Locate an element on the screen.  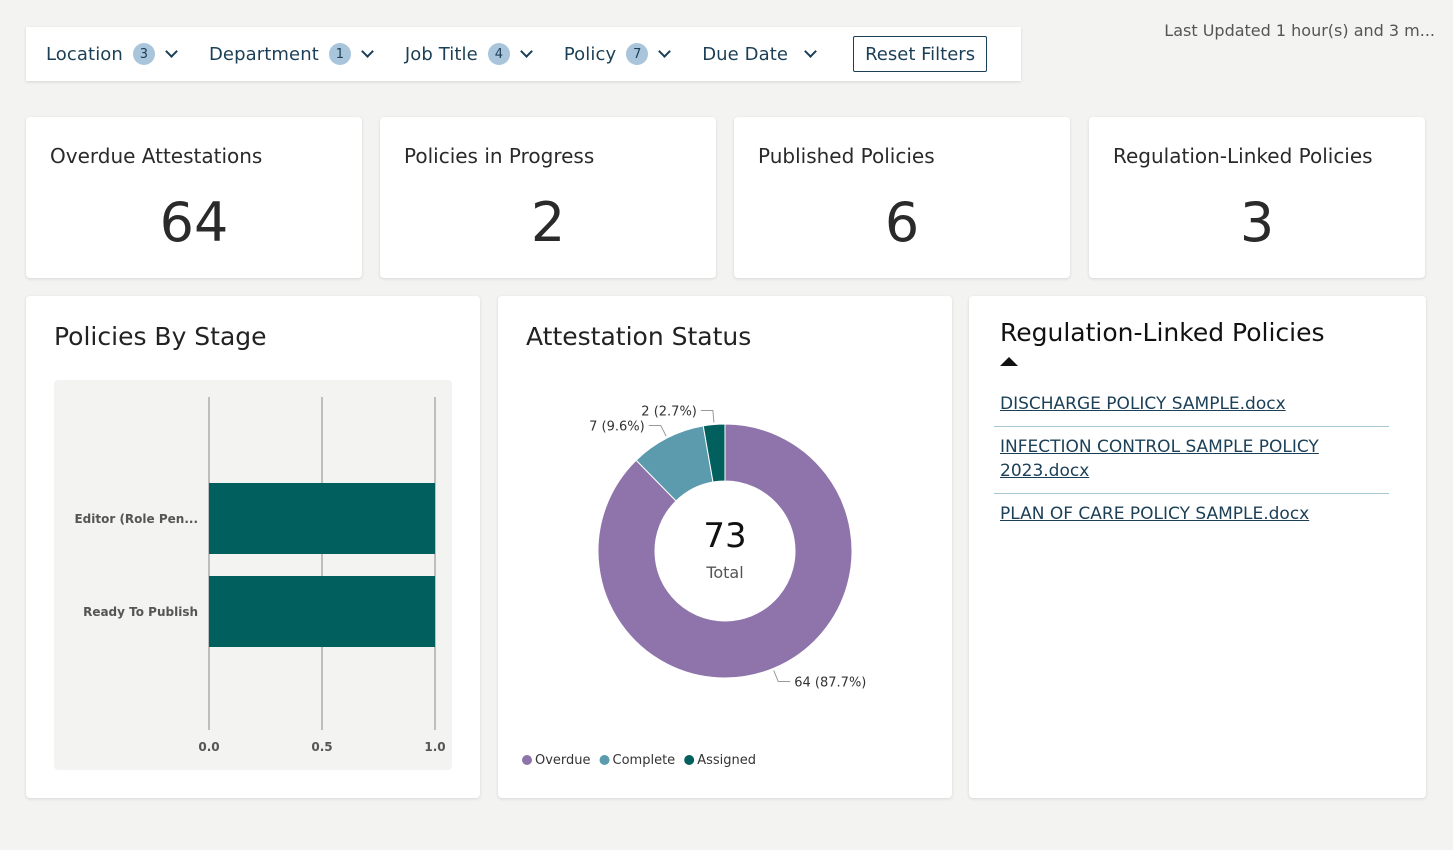
policy-link-text: PLAN OF CARE POLICY SAMPLE.docx is located at coordinates (1155, 514).